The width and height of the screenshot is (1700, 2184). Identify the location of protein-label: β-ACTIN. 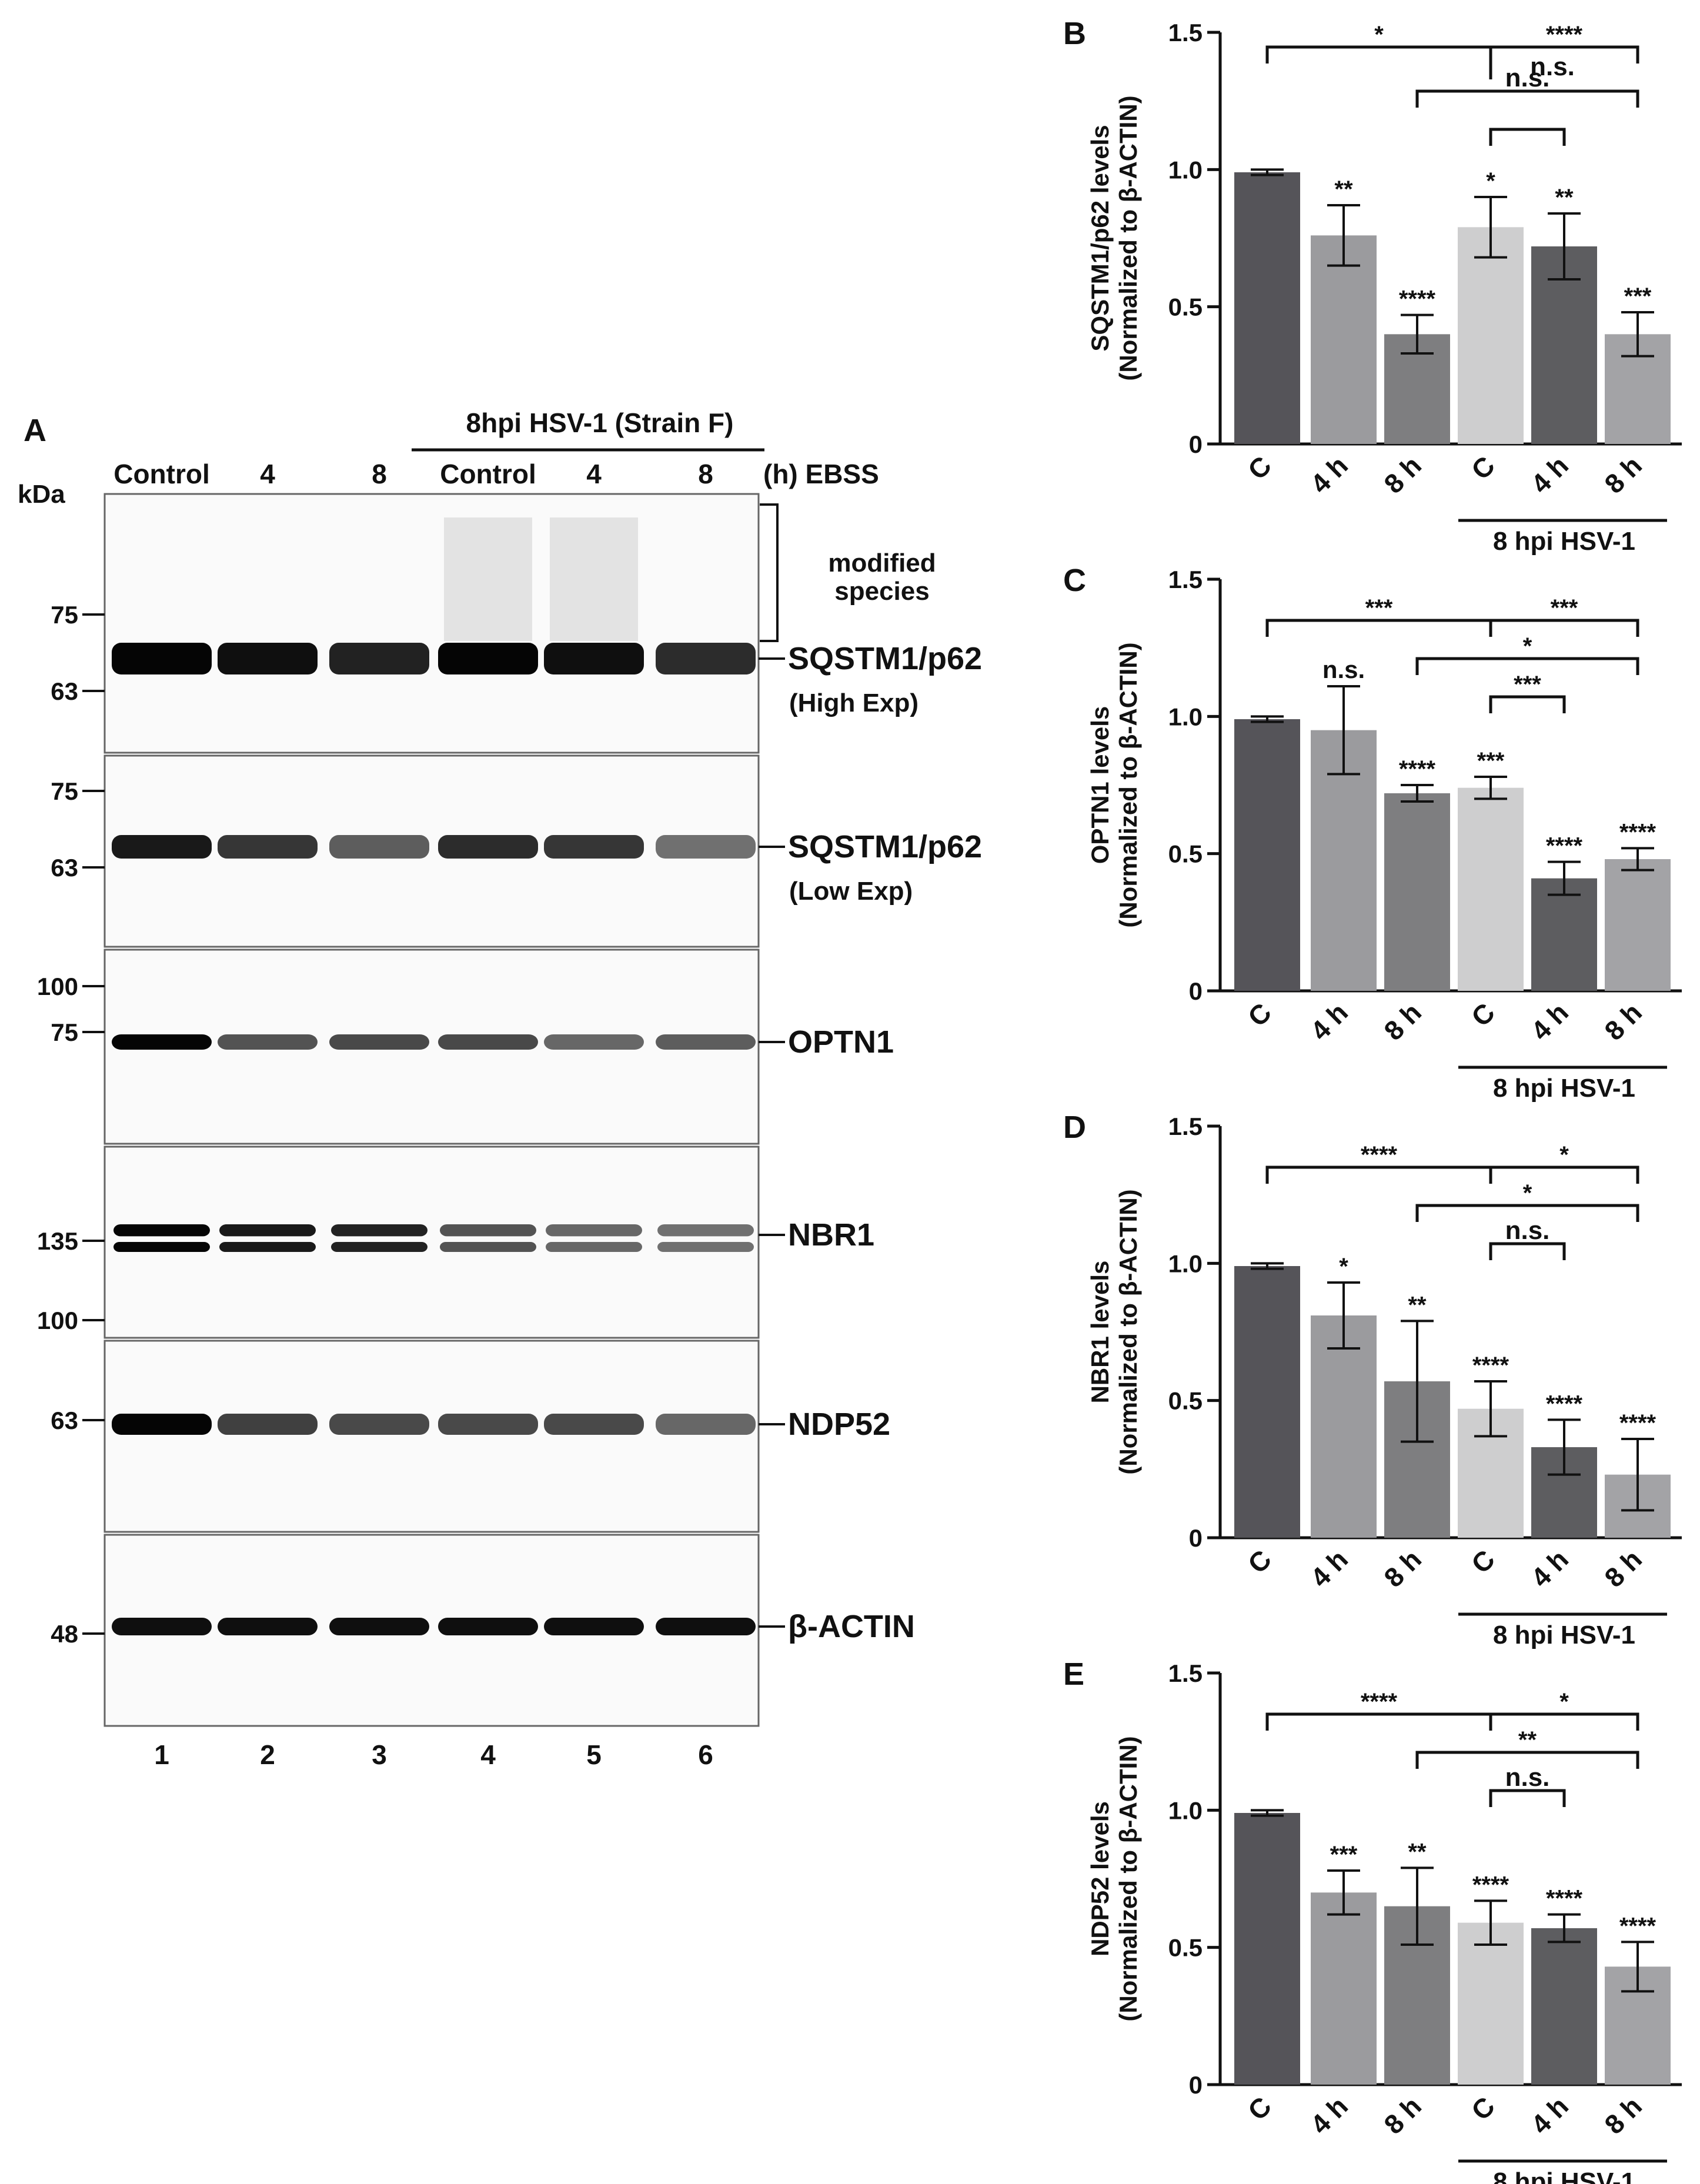
(851, 1626).